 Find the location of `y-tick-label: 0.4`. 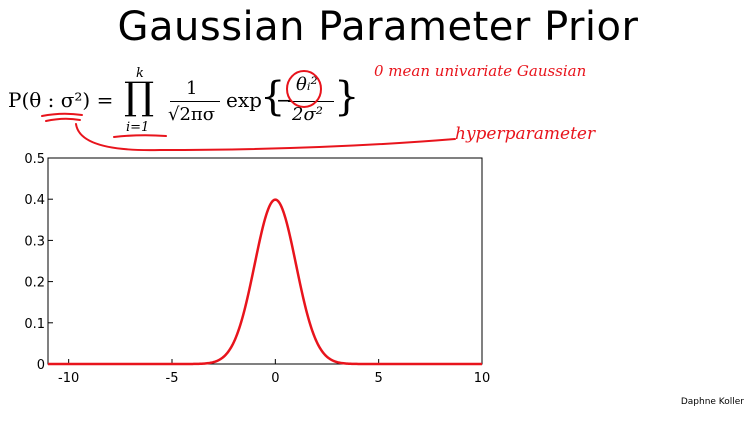

y-tick-label: 0.4 is located at coordinates (34, 200).